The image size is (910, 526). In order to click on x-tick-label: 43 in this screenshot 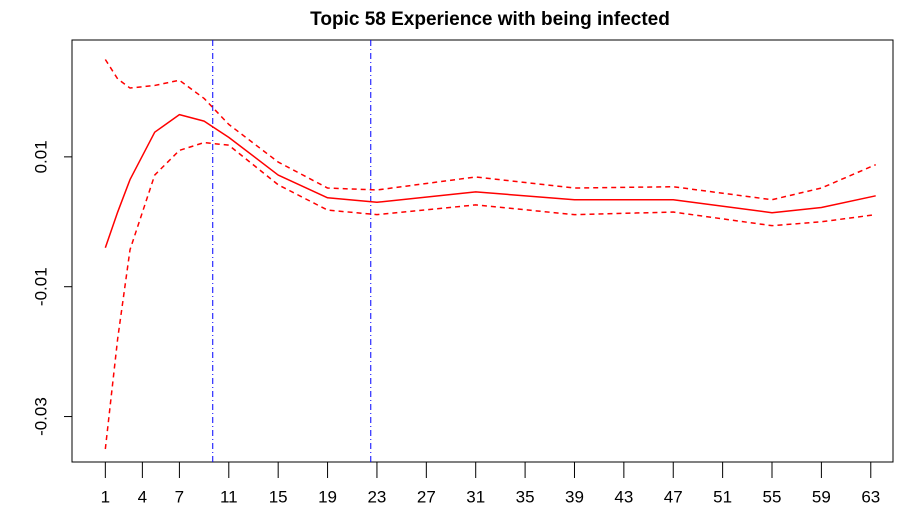, I will do `click(623, 496)`.